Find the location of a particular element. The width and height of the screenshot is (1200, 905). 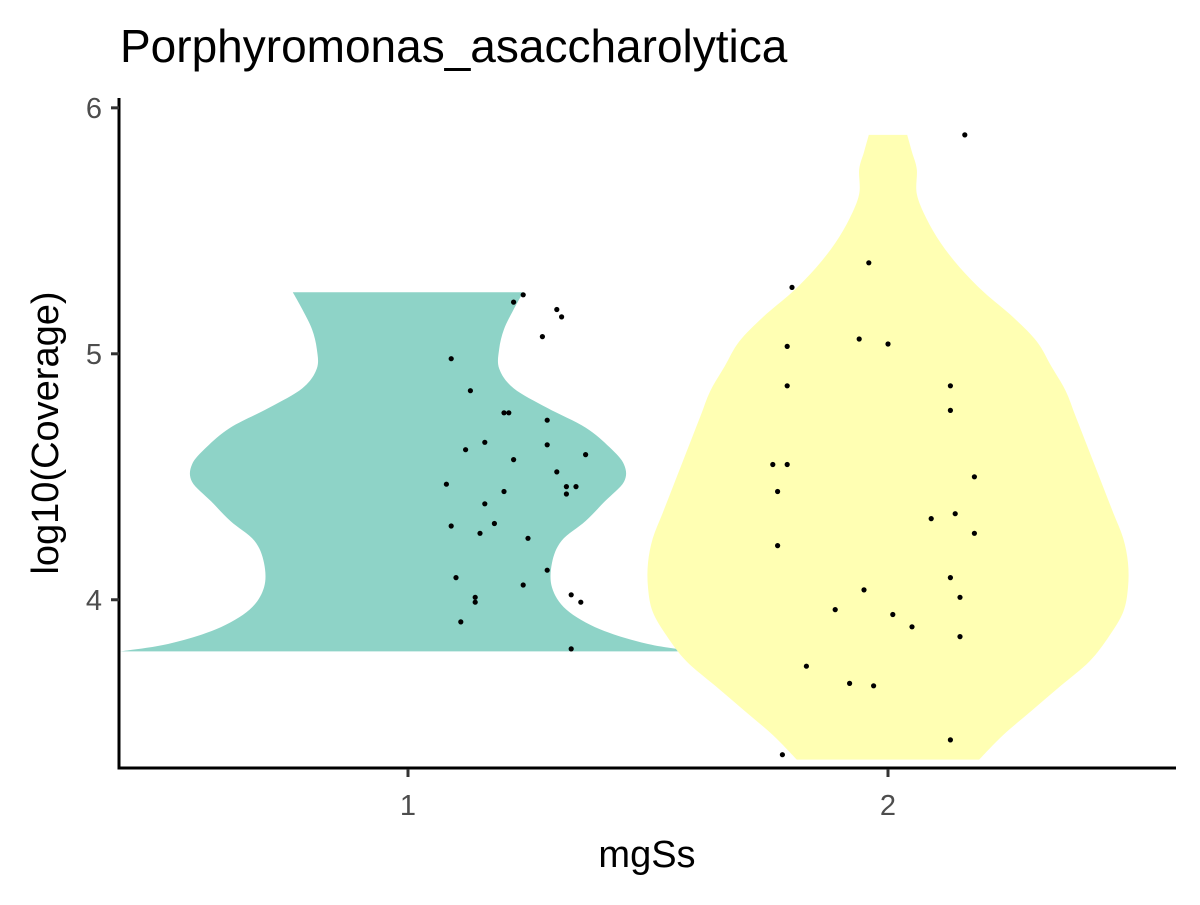

y-ticks-layer: 4 5 6 is located at coordinates (102, 355).